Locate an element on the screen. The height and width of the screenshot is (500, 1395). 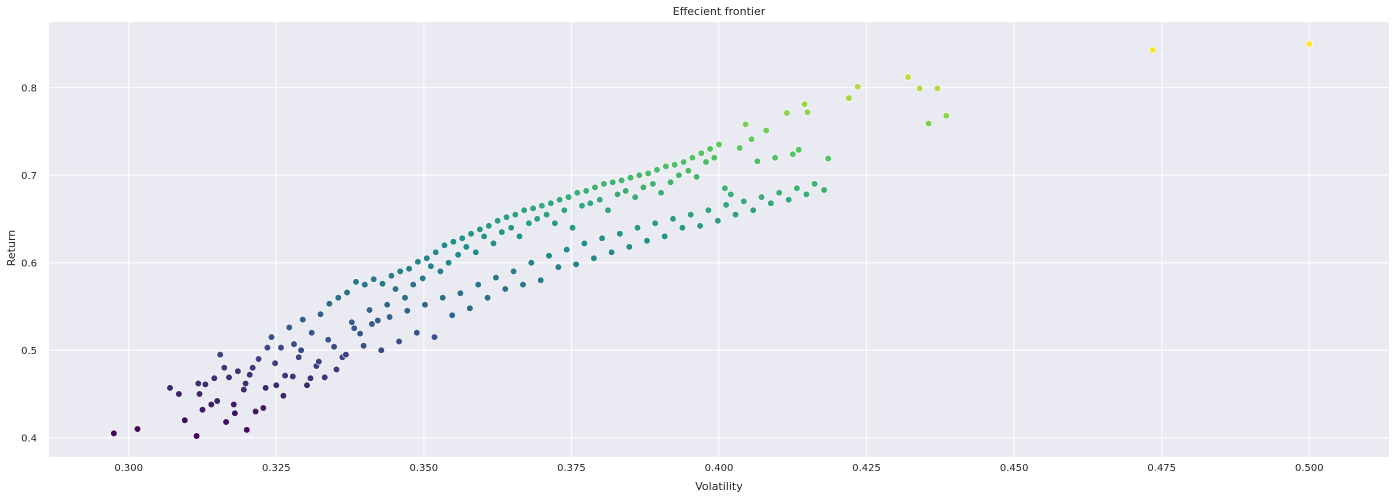
x-tick-label: 0.500 is located at coordinates (1309, 468).